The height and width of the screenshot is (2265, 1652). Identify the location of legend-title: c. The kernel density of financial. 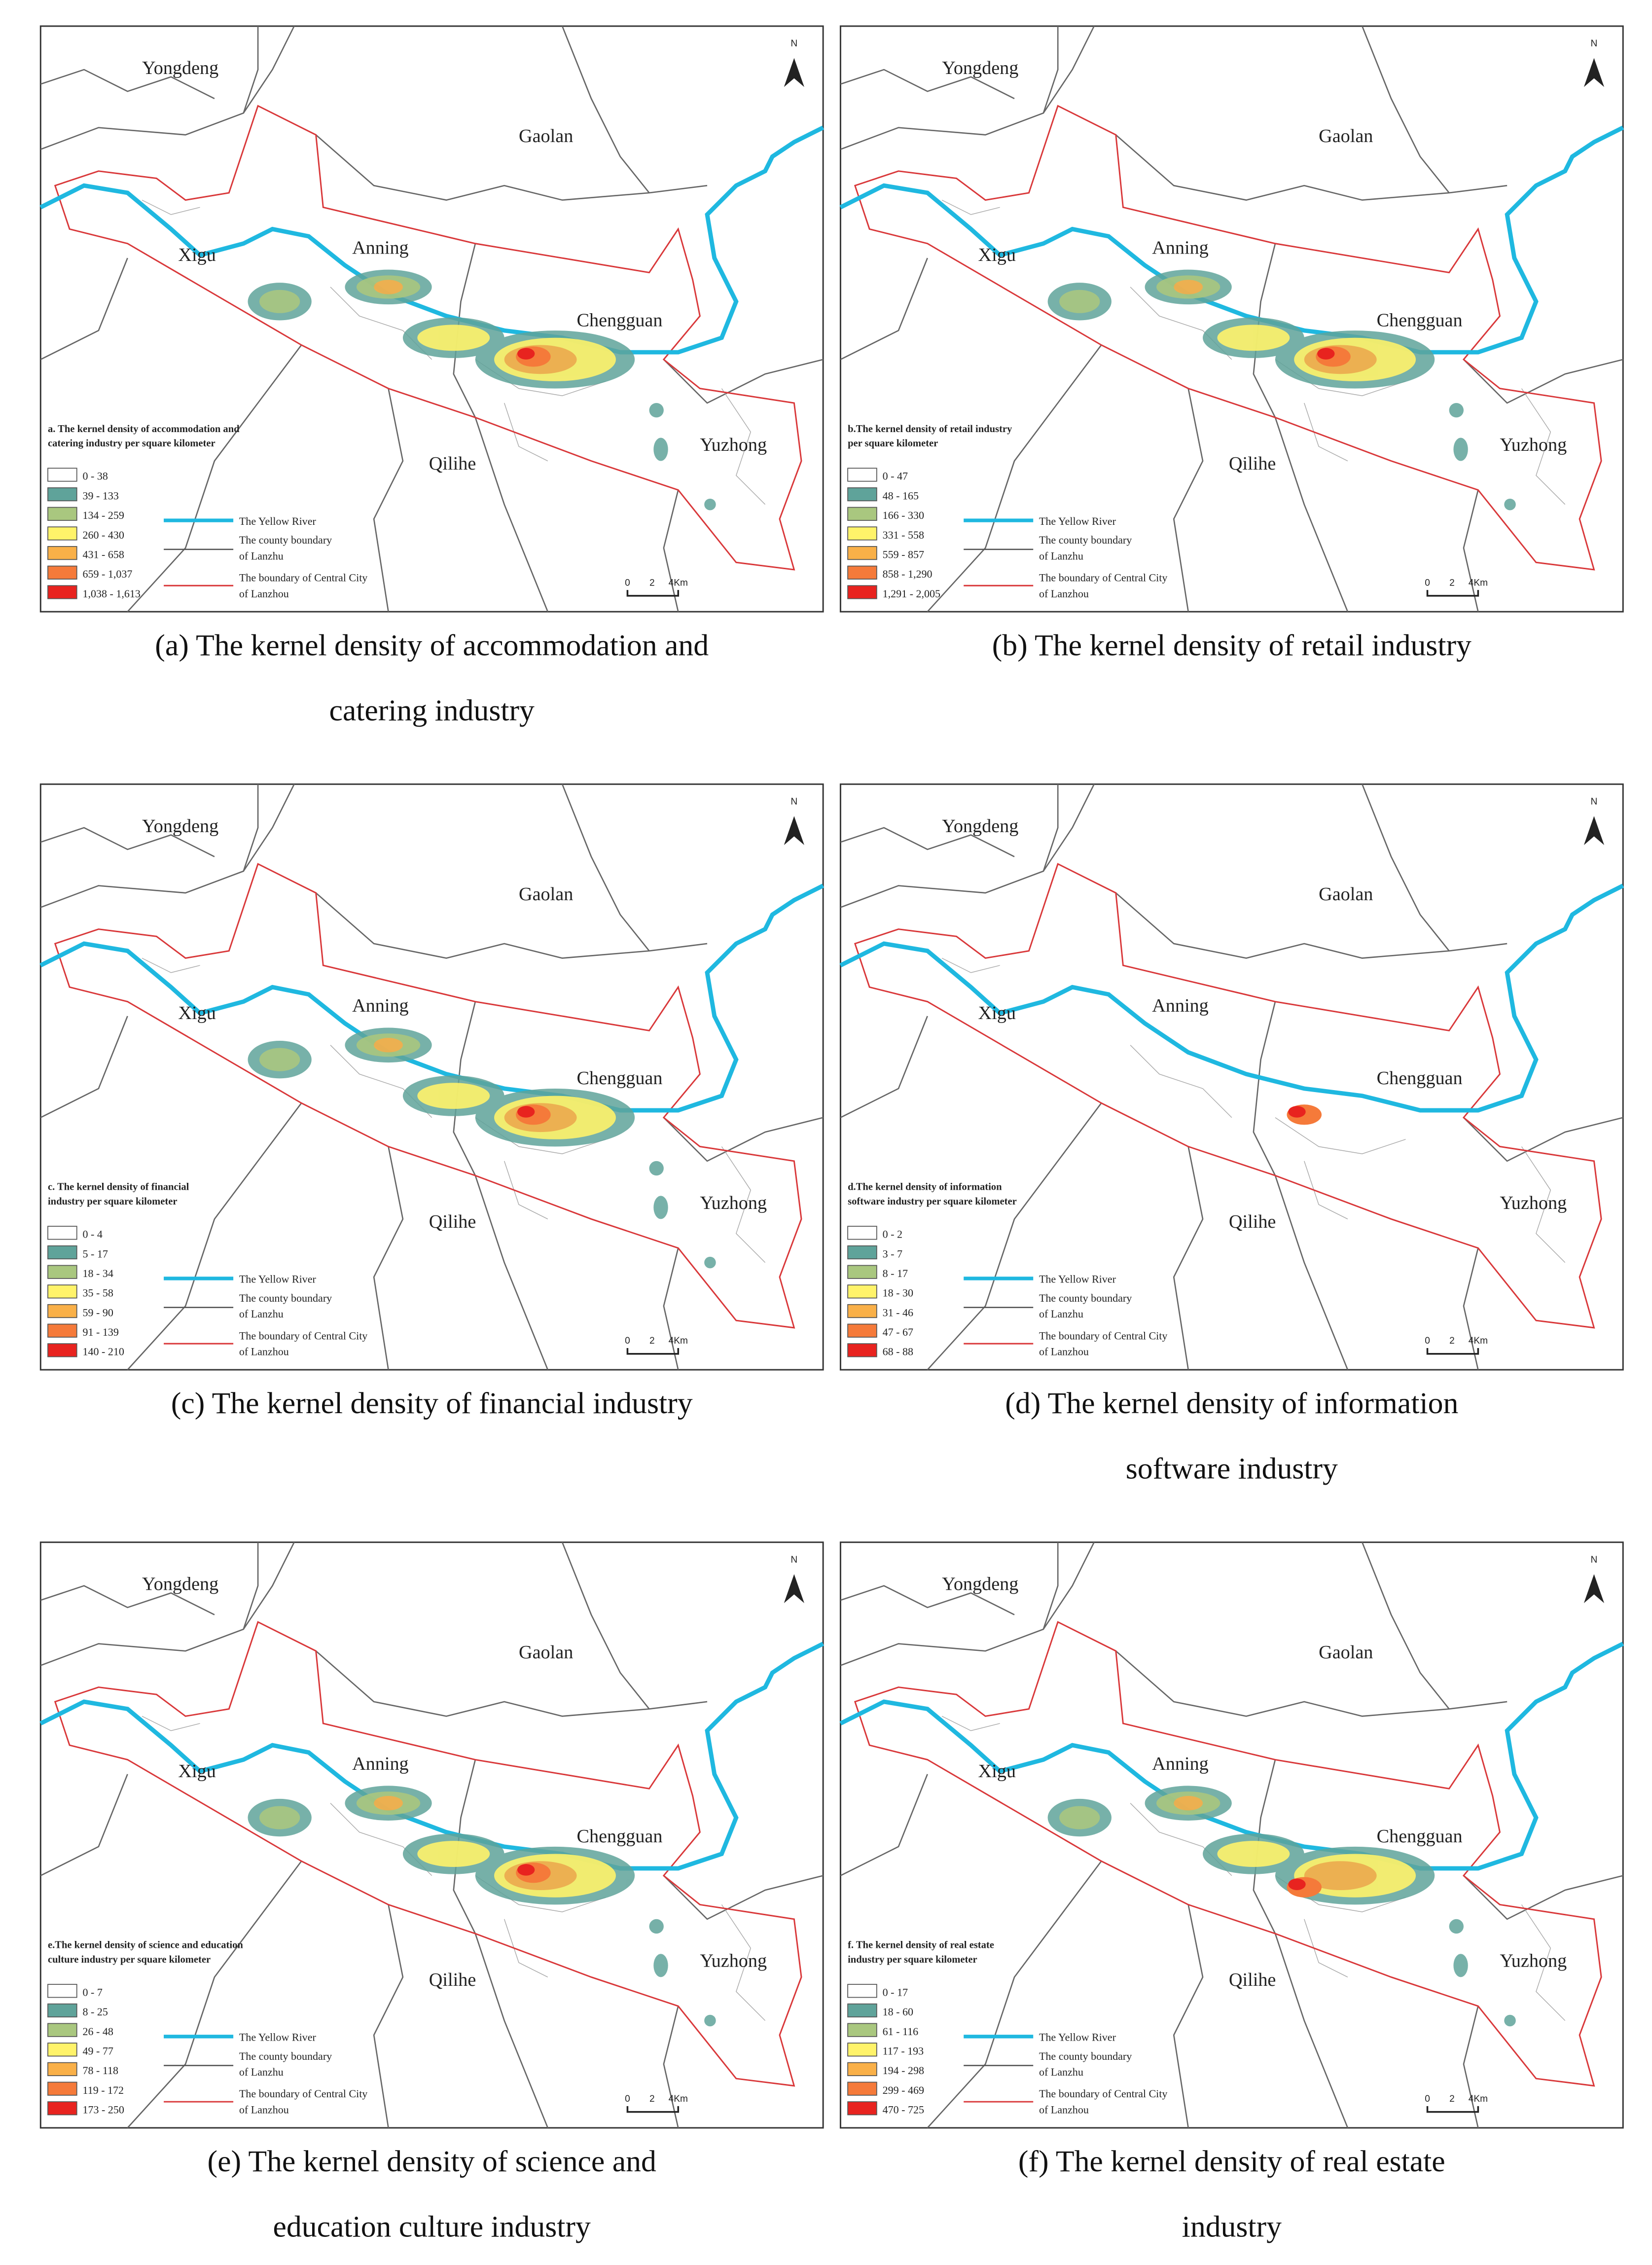
(119, 1187).